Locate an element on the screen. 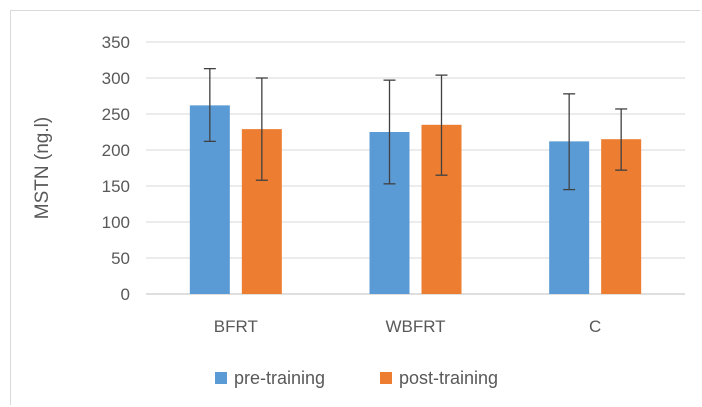 This screenshot has width=702, height=407. y-axis-title: MSTN (ng.l) is located at coordinates (42, 168).